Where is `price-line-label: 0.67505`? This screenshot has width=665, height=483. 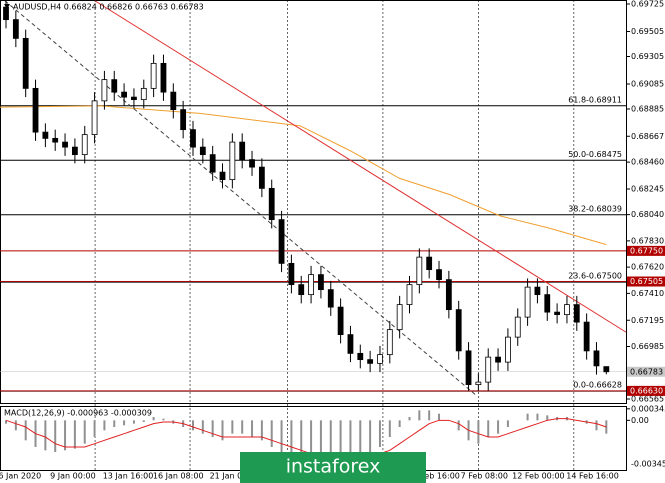 price-line-label: 0.67505 is located at coordinates (646, 281).